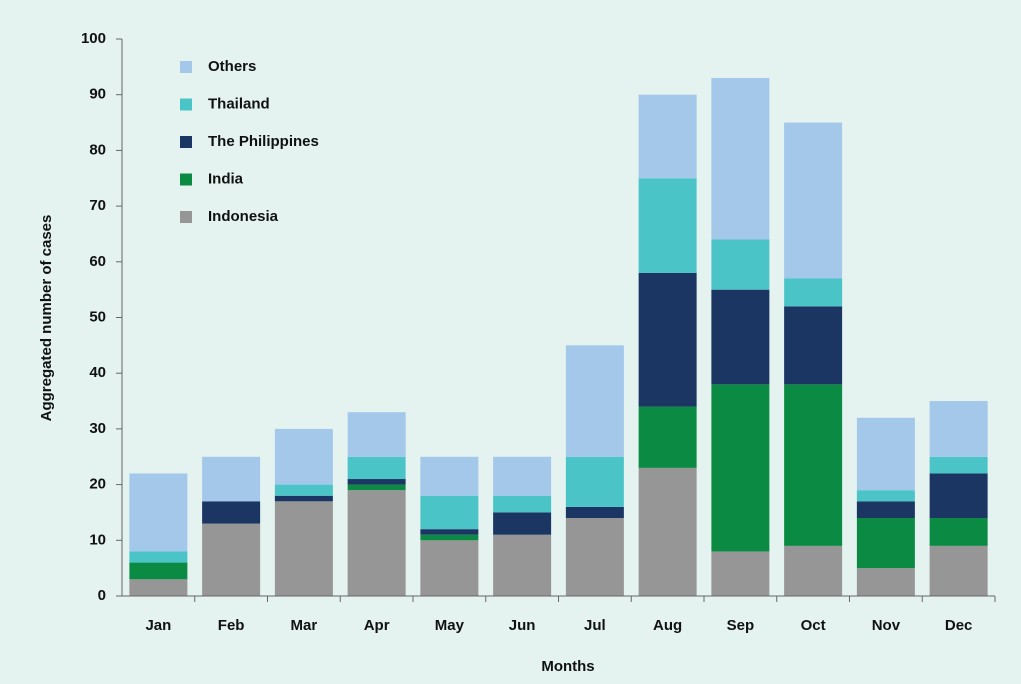 The height and width of the screenshot is (684, 1021). What do you see at coordinates (522, 625) in the screenshot?
I see `x-tick-label: Jun` at bounding box center [522, 625].